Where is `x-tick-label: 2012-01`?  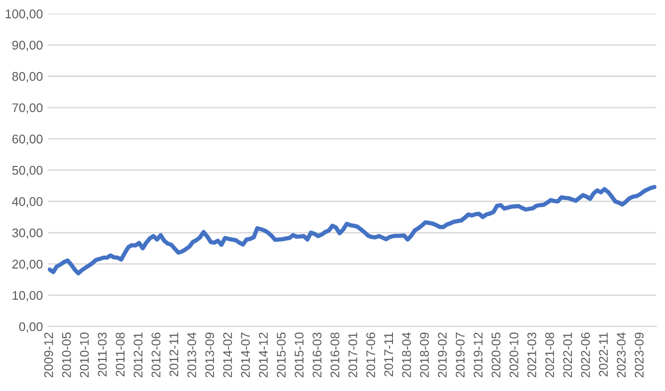
x-tick-label: 2012-01 is located at coordinates (138, 355).